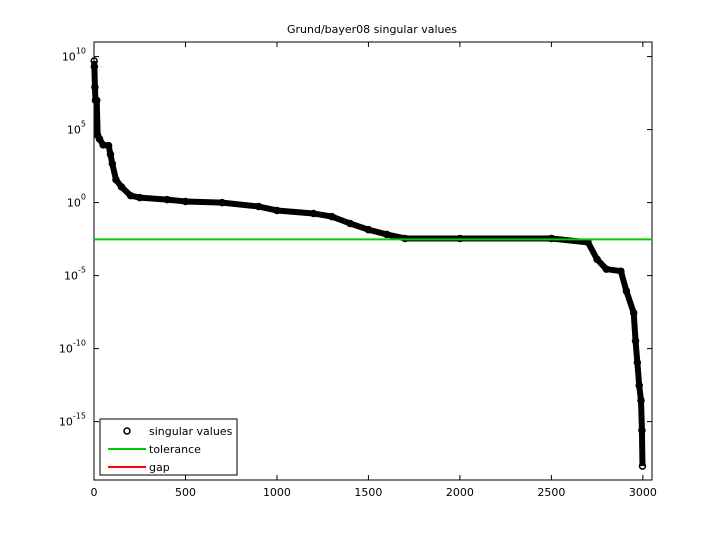  Describe the element at coordinates (72, 420) in the screenshot. I see `y-tick-label: 10⁻¹⁵` at that location.